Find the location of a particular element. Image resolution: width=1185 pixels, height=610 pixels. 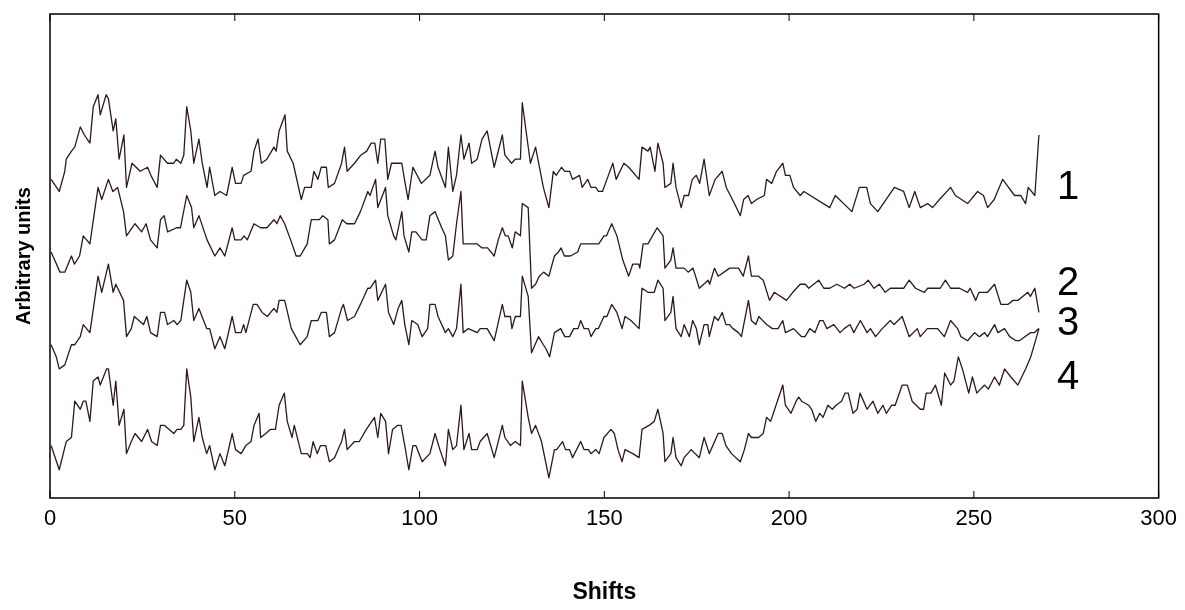

x-tick-label: 150 is located at coordinates (604, 518).